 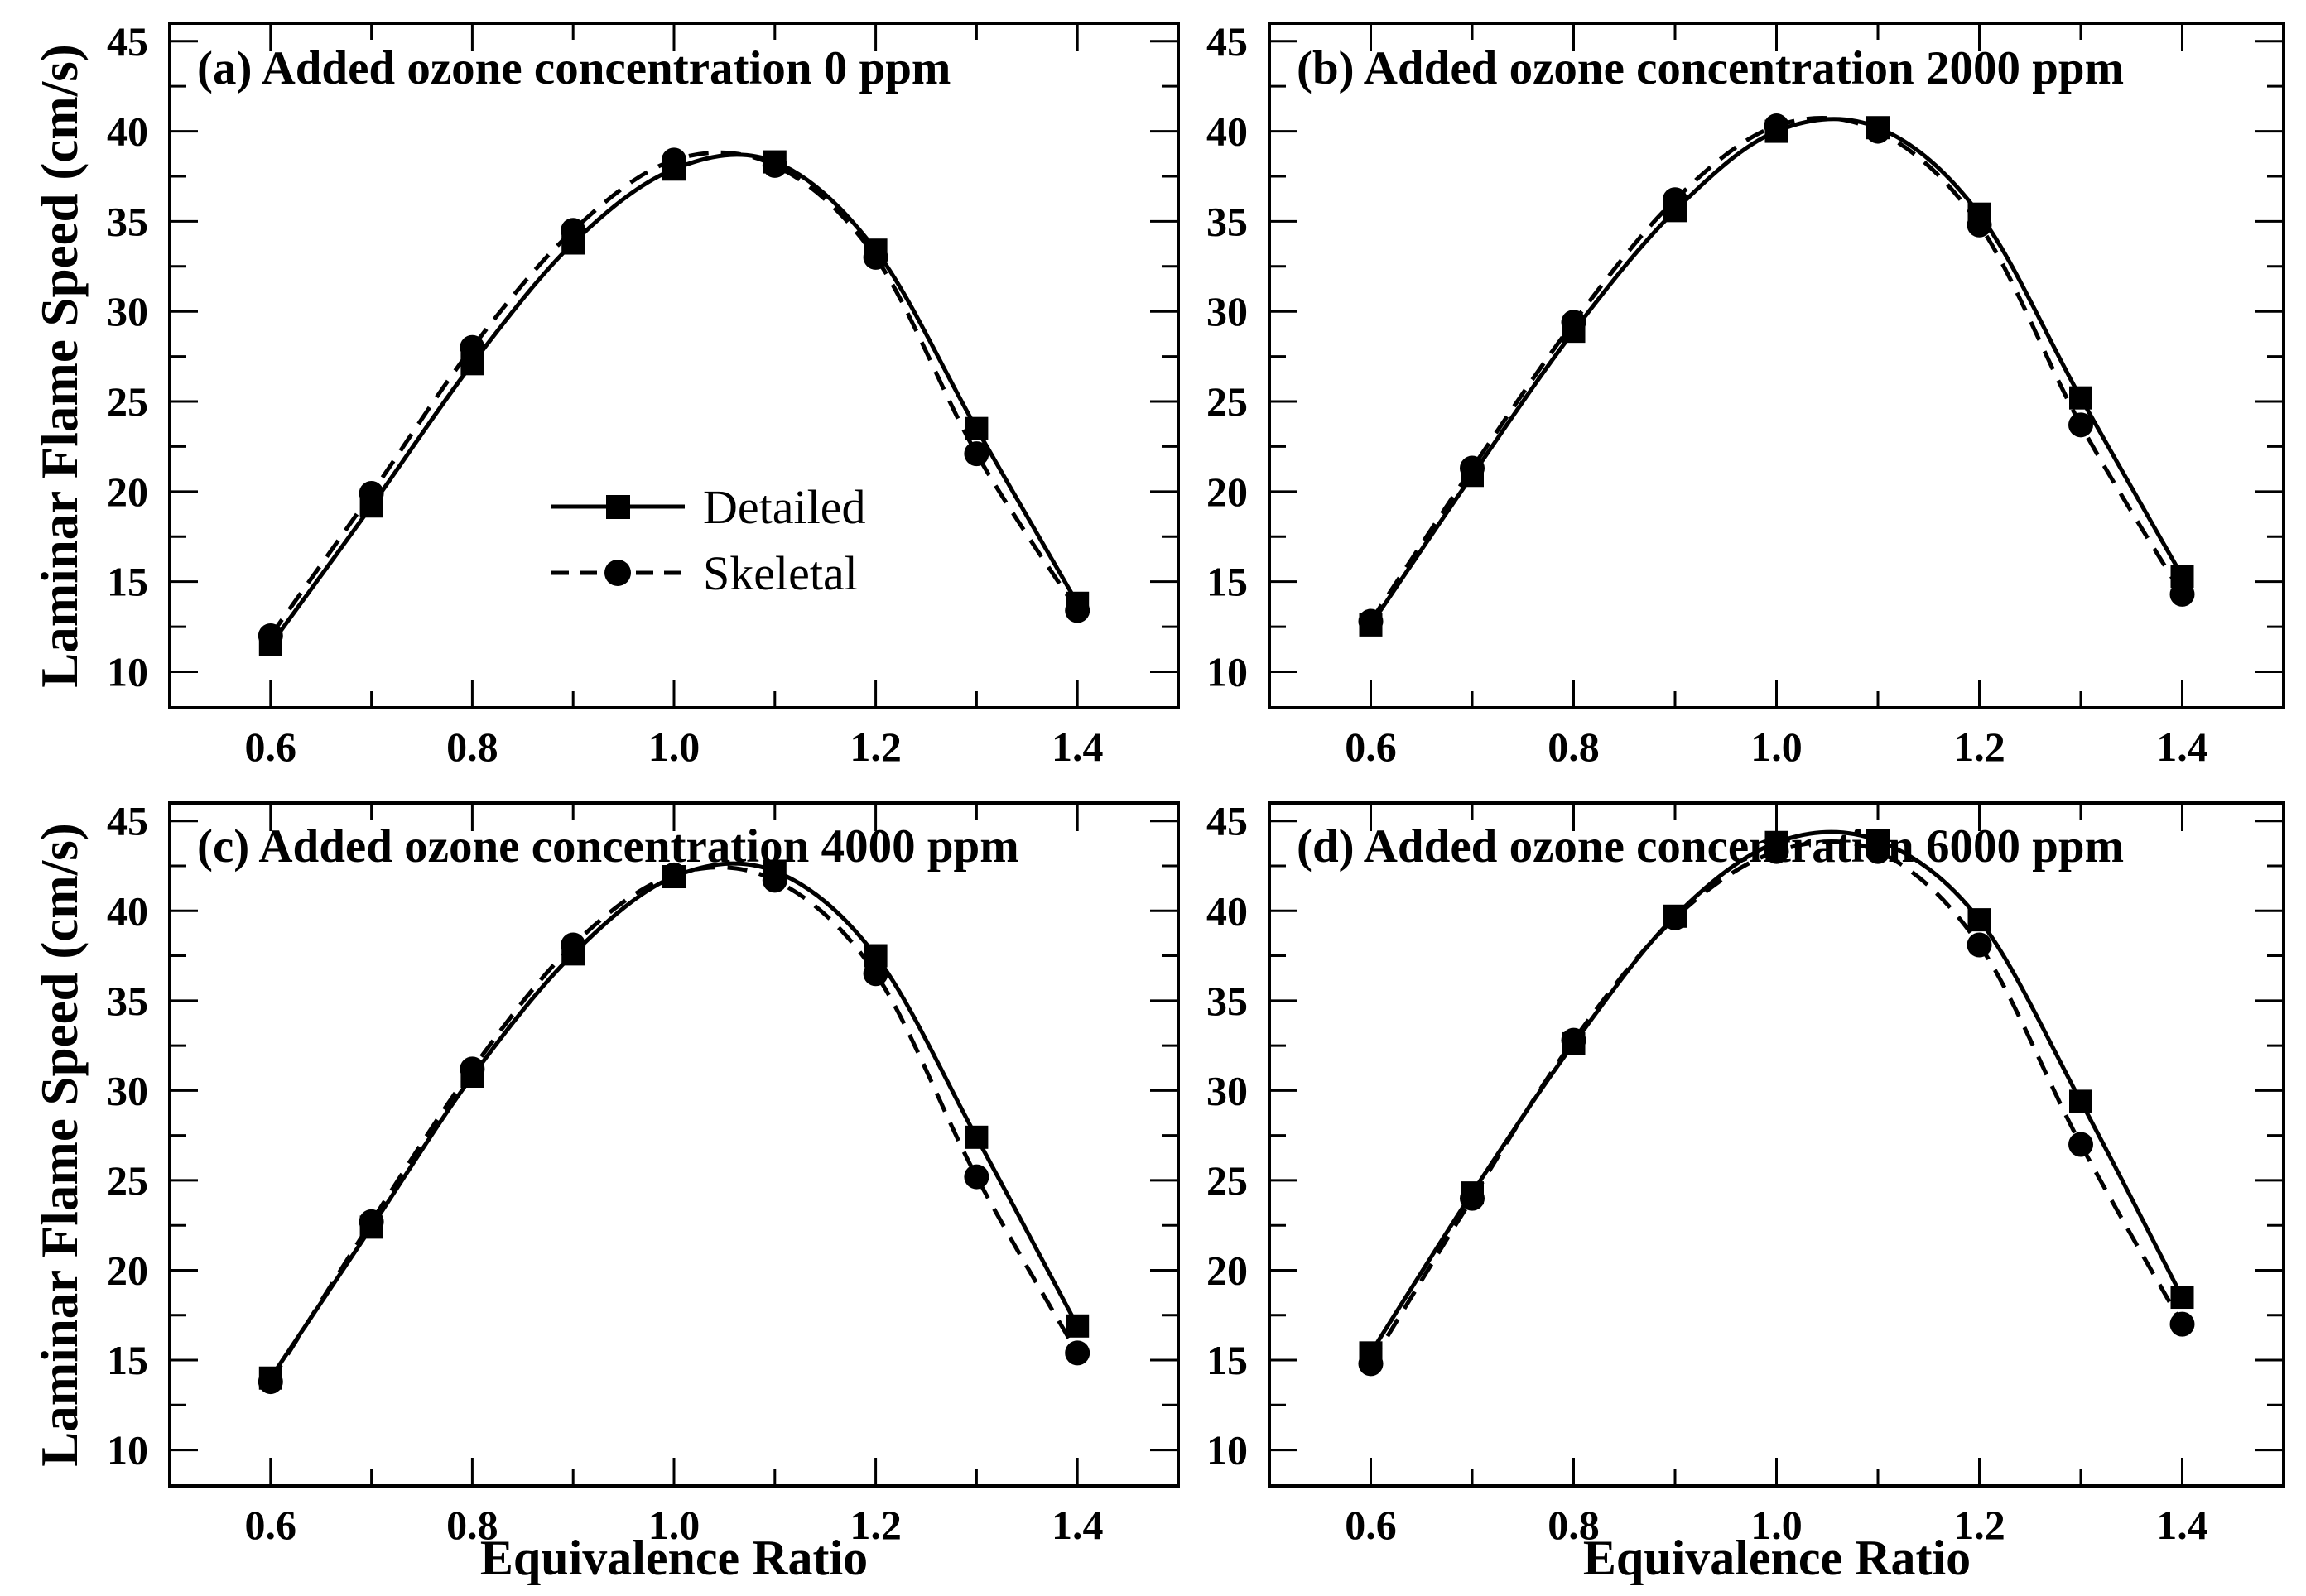 I want to click on legend-sample-skeletal, so click(x=618, y=573).